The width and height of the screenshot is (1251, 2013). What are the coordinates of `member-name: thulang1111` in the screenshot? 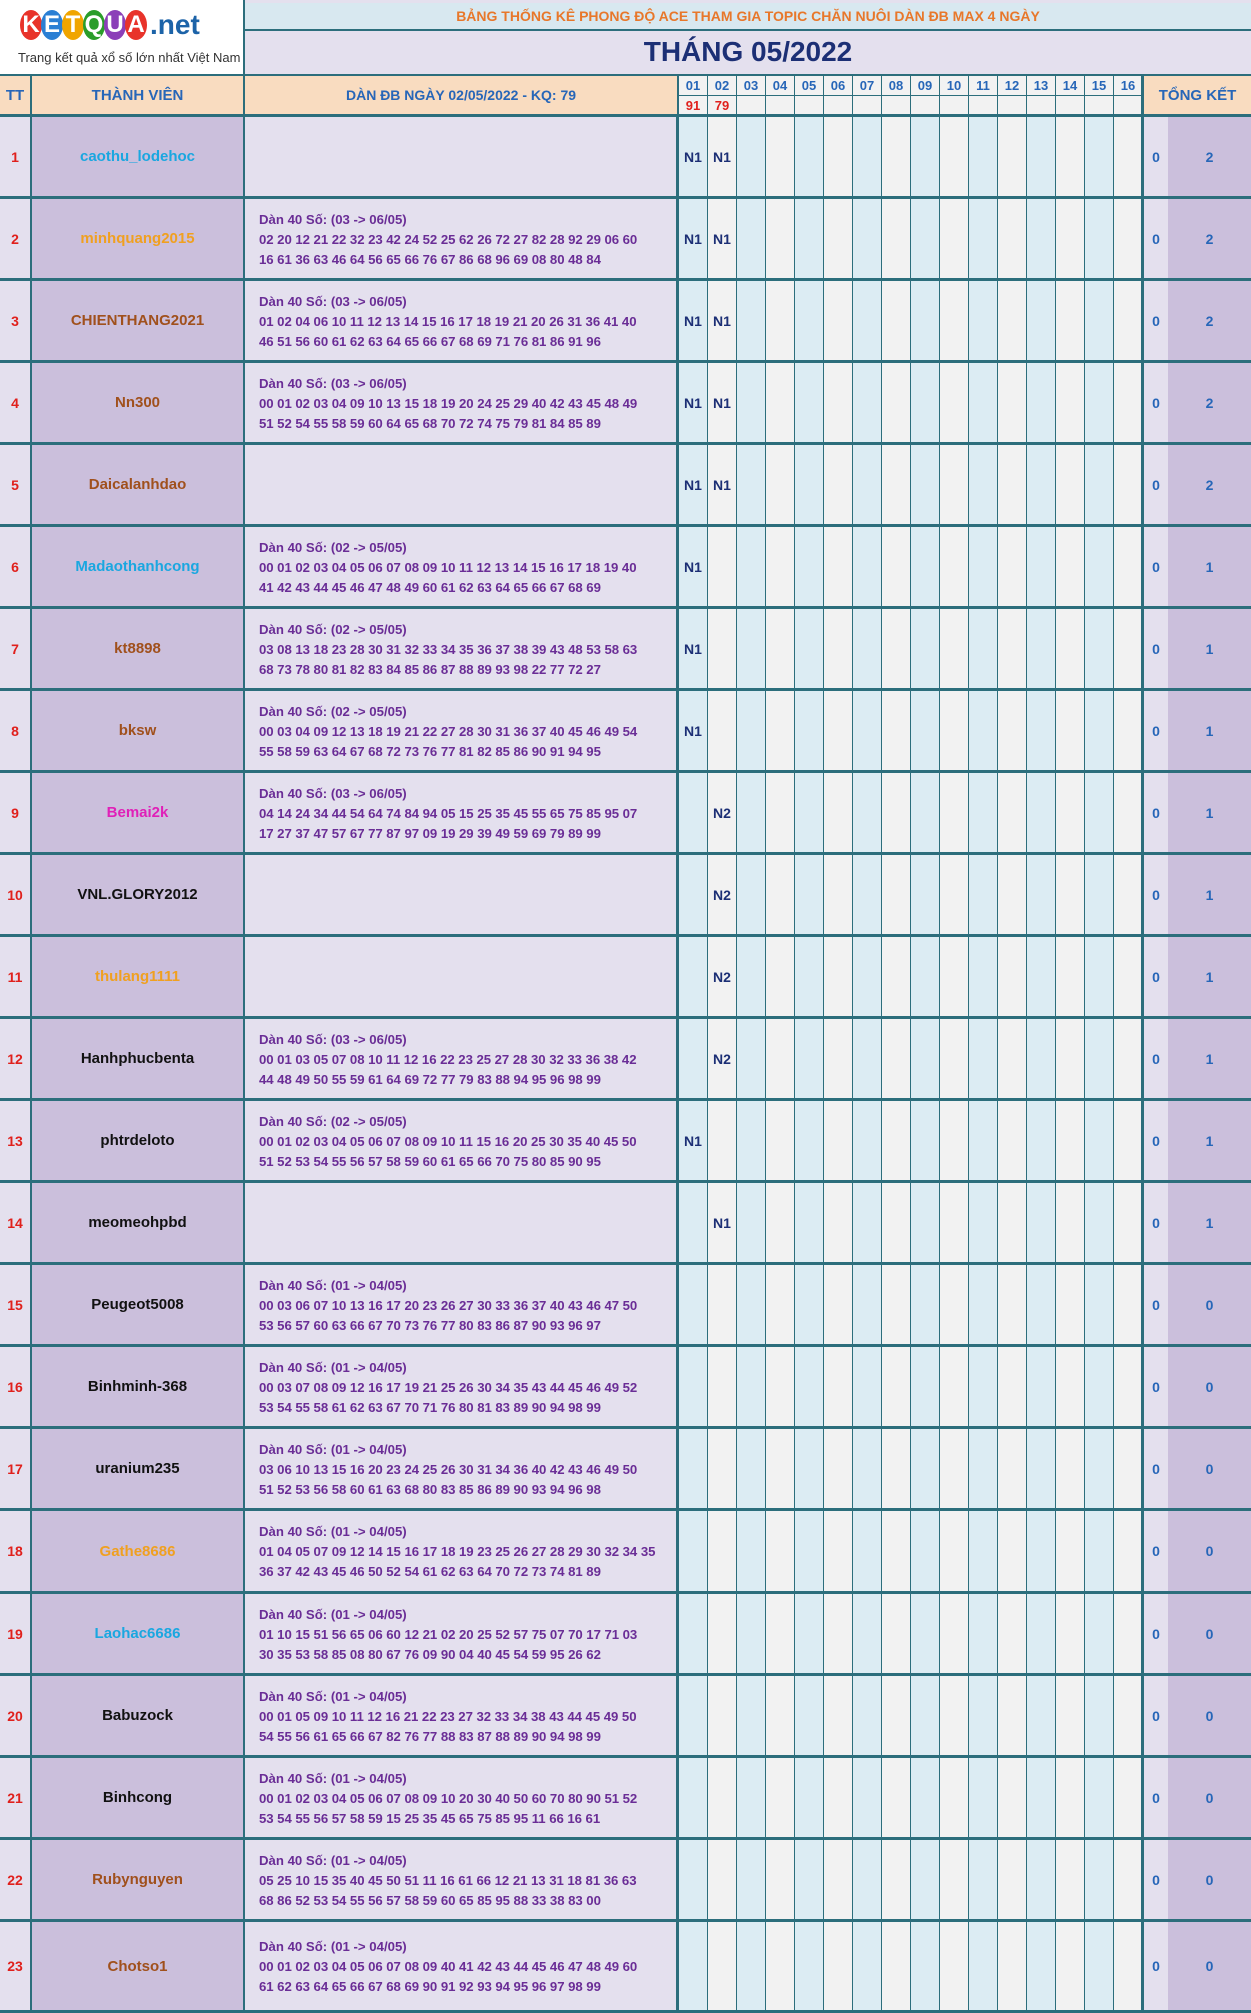 It's located at (138, 976).